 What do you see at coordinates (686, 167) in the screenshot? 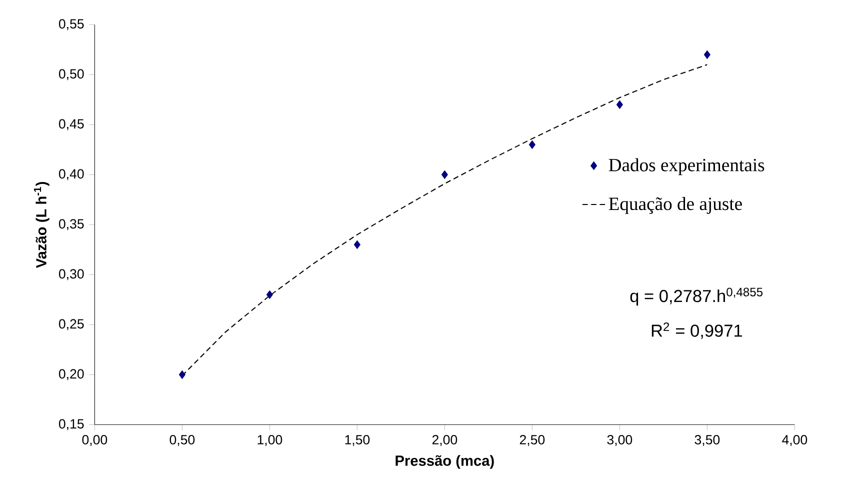
I see `legend-label: Dados experimentais` at bounding box center [686, 167].